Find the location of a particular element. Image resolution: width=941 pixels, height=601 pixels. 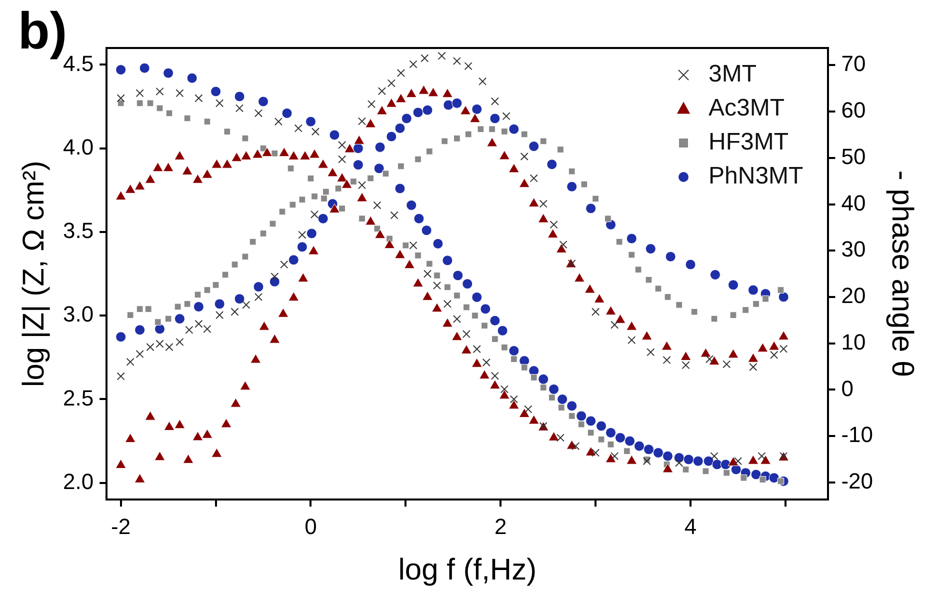

y2-tick-label: 50 is located at coordinates (853, 156).